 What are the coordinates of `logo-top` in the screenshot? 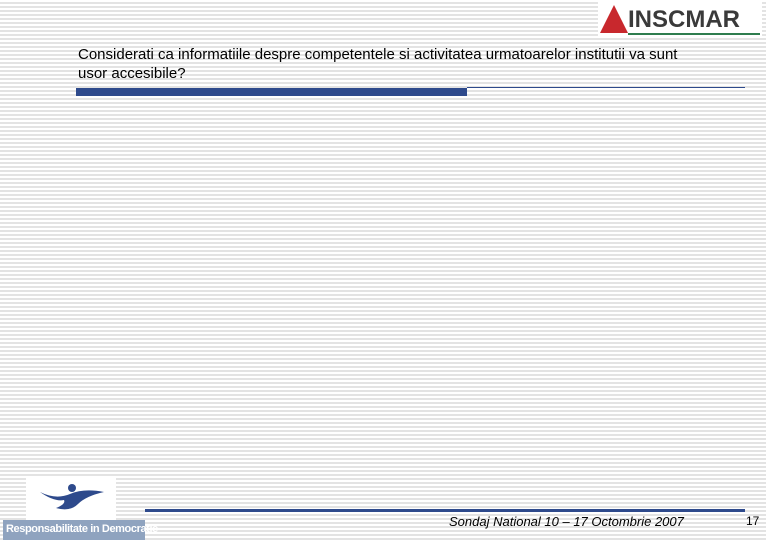 It's located at (680, 19).